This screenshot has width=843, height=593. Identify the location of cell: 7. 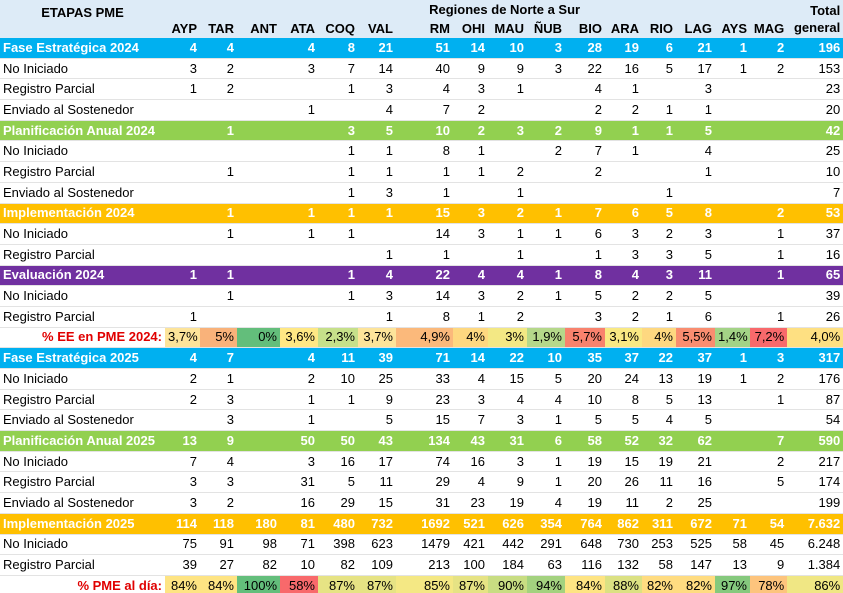
(585, 214).